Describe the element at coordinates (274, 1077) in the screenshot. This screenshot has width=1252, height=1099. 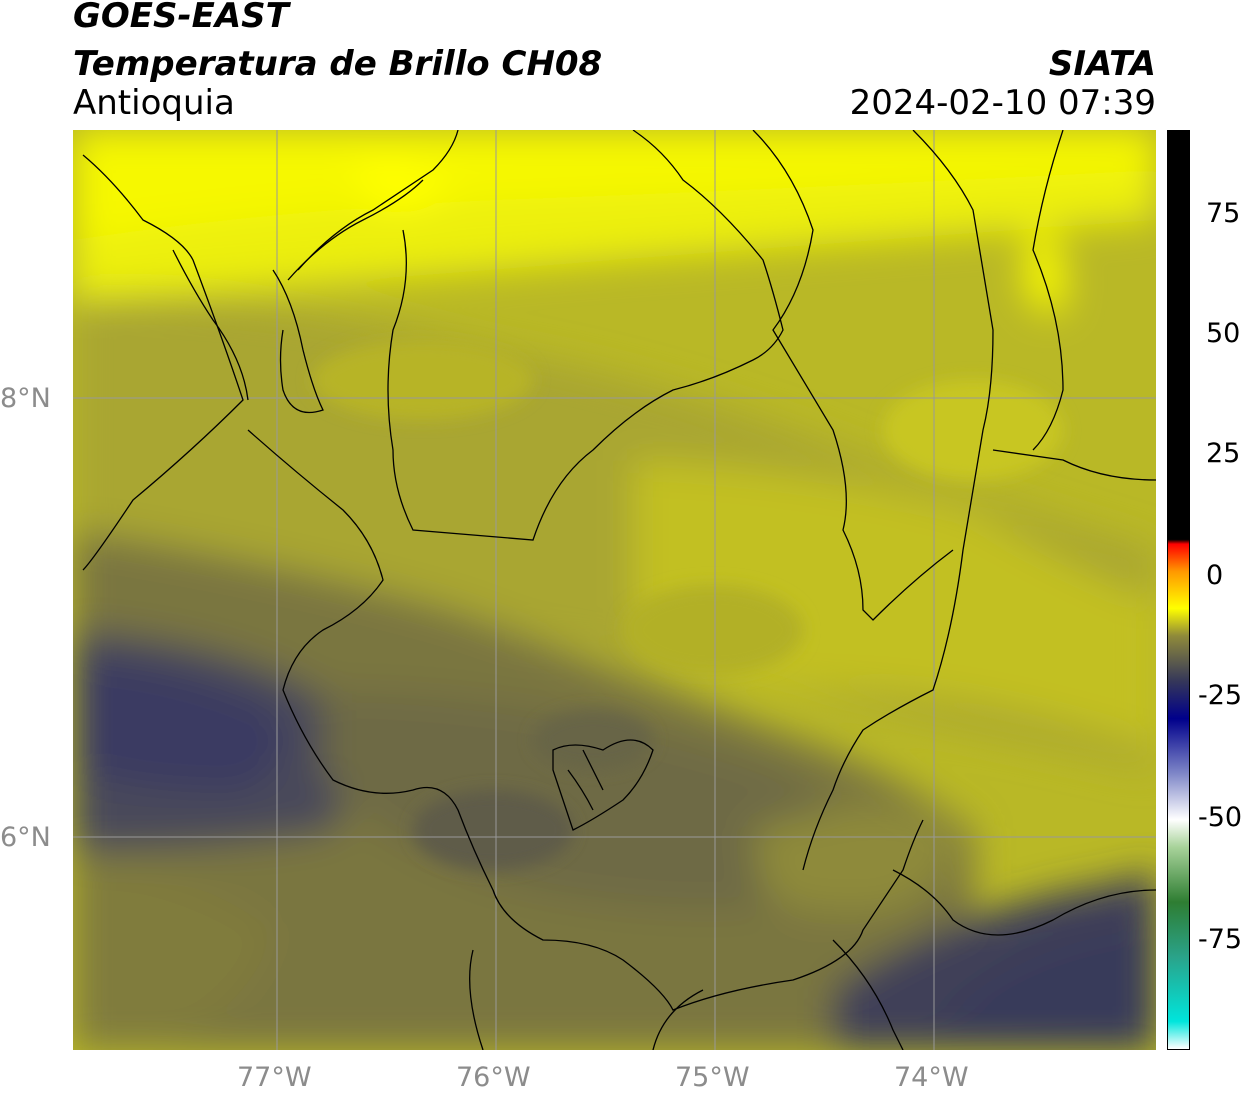
I see `lon-label-77W: 77°W` at that location.